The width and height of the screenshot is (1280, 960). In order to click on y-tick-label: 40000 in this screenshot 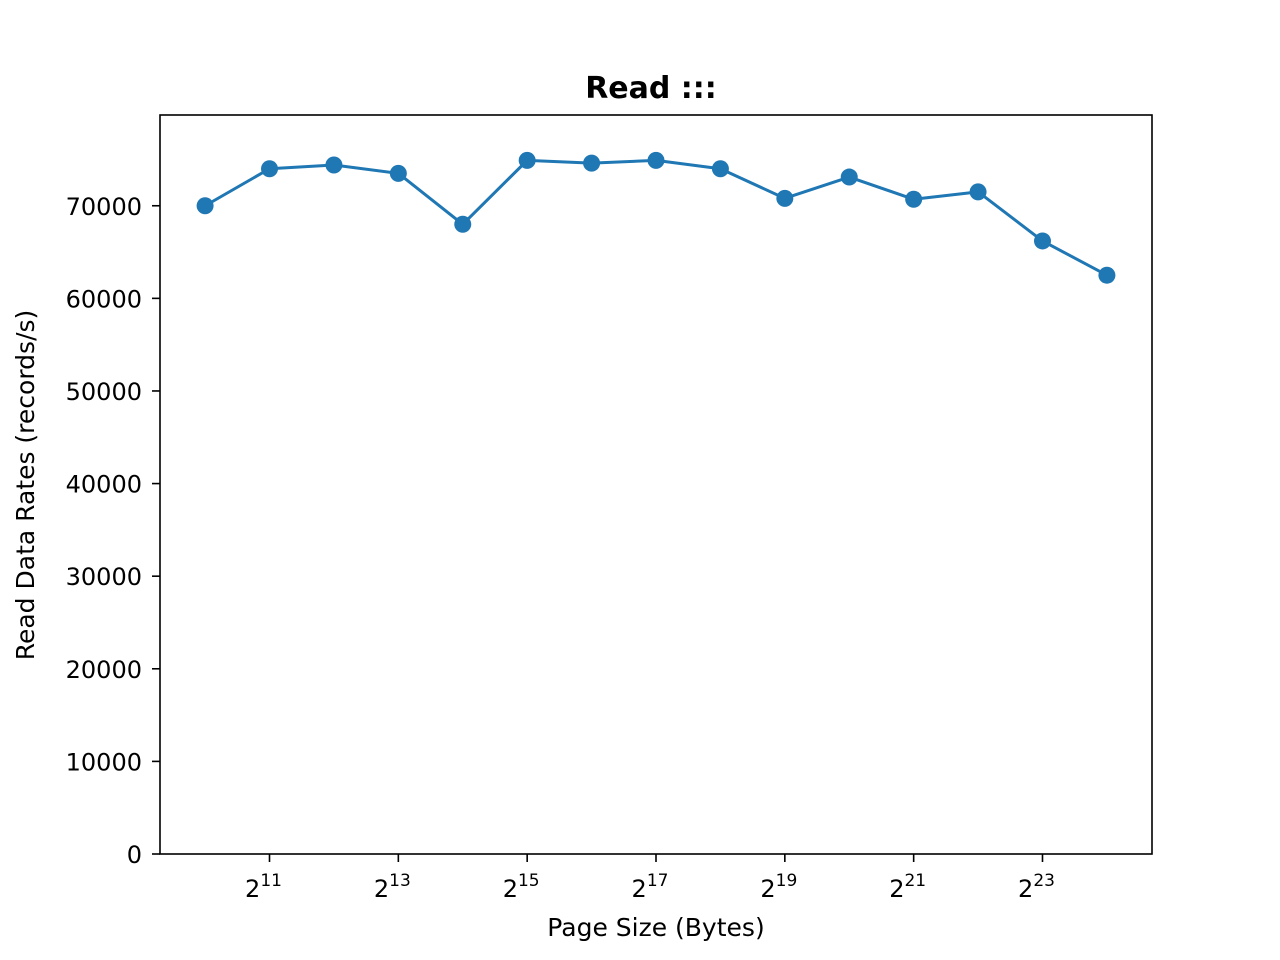, I will do `click(104, 485)`.